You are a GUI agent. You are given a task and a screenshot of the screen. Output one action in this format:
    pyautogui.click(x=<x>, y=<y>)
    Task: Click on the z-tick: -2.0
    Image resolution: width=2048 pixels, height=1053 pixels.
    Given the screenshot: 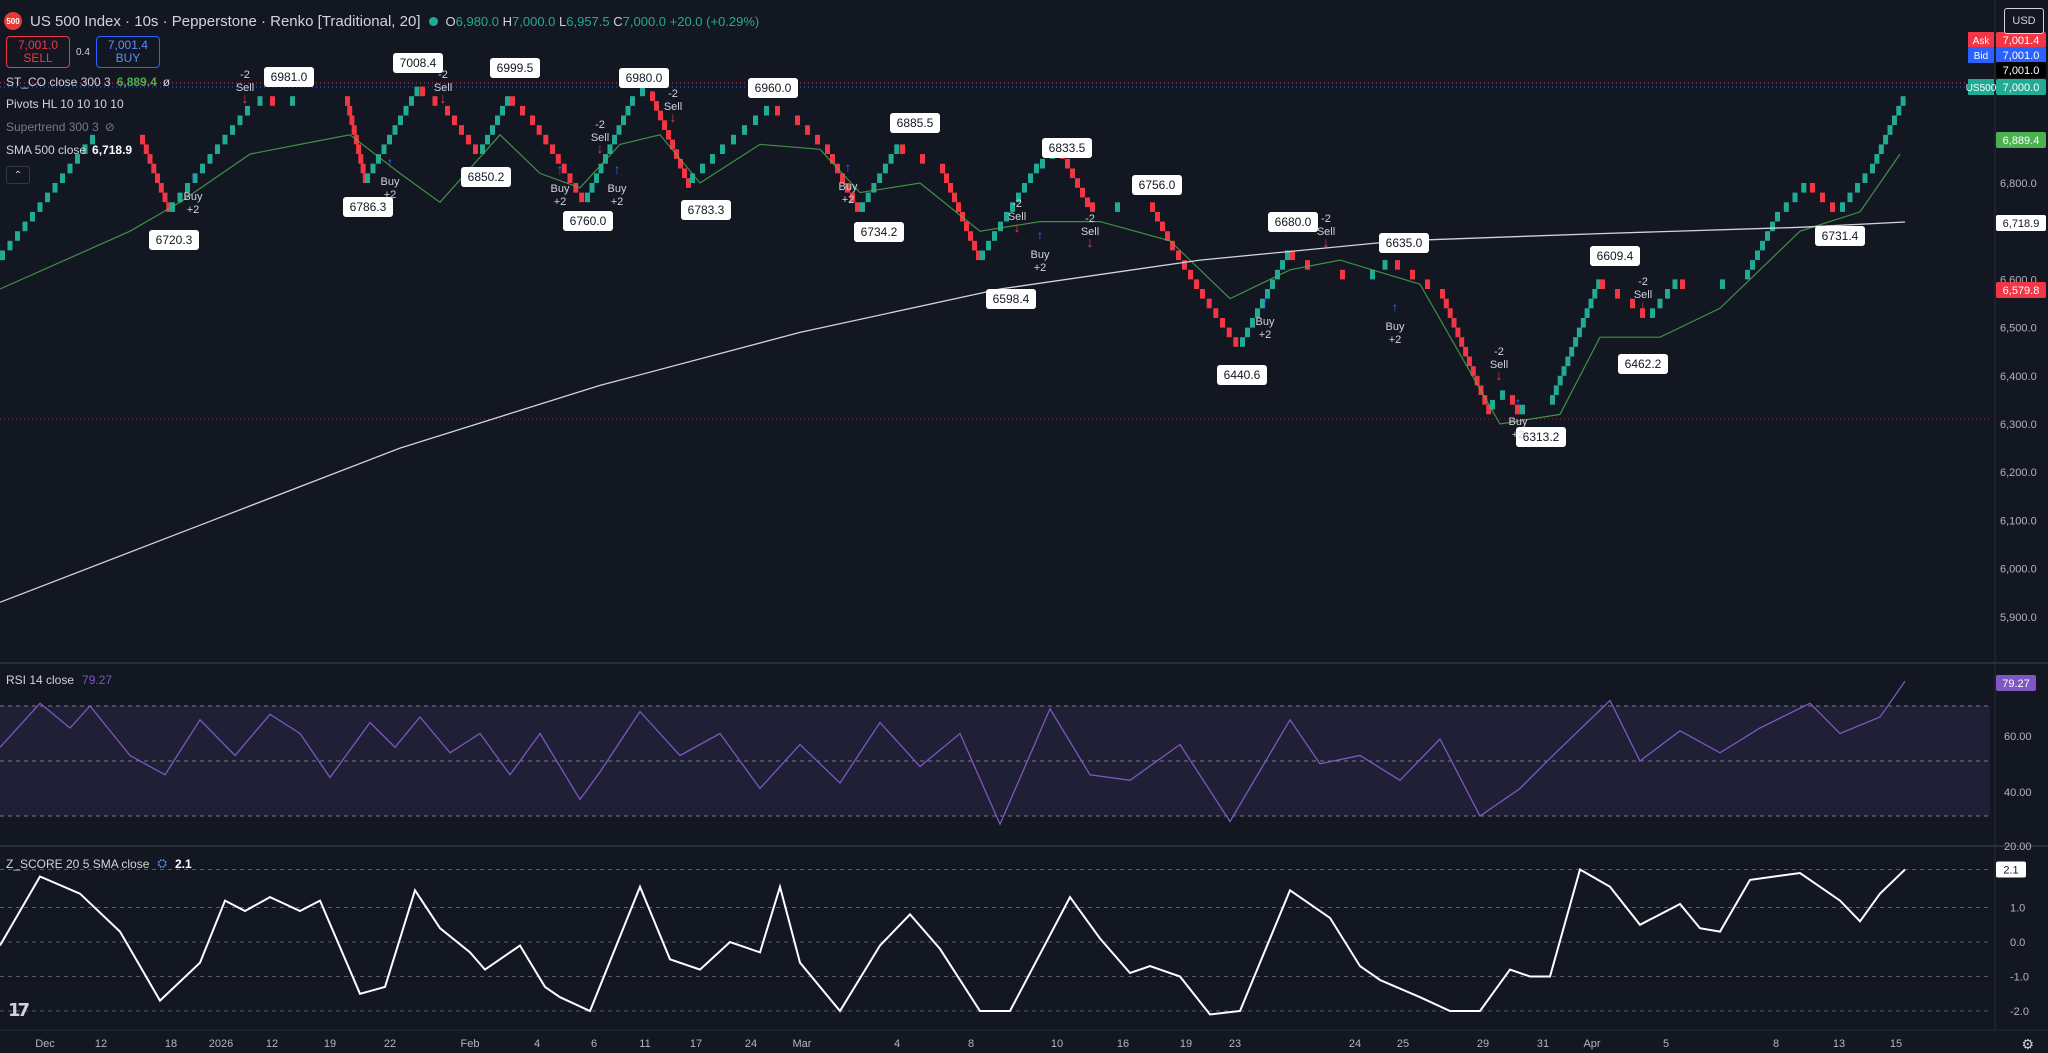 What is the action you would take?
    pyautogui.click(x=2019, y=1012)
    